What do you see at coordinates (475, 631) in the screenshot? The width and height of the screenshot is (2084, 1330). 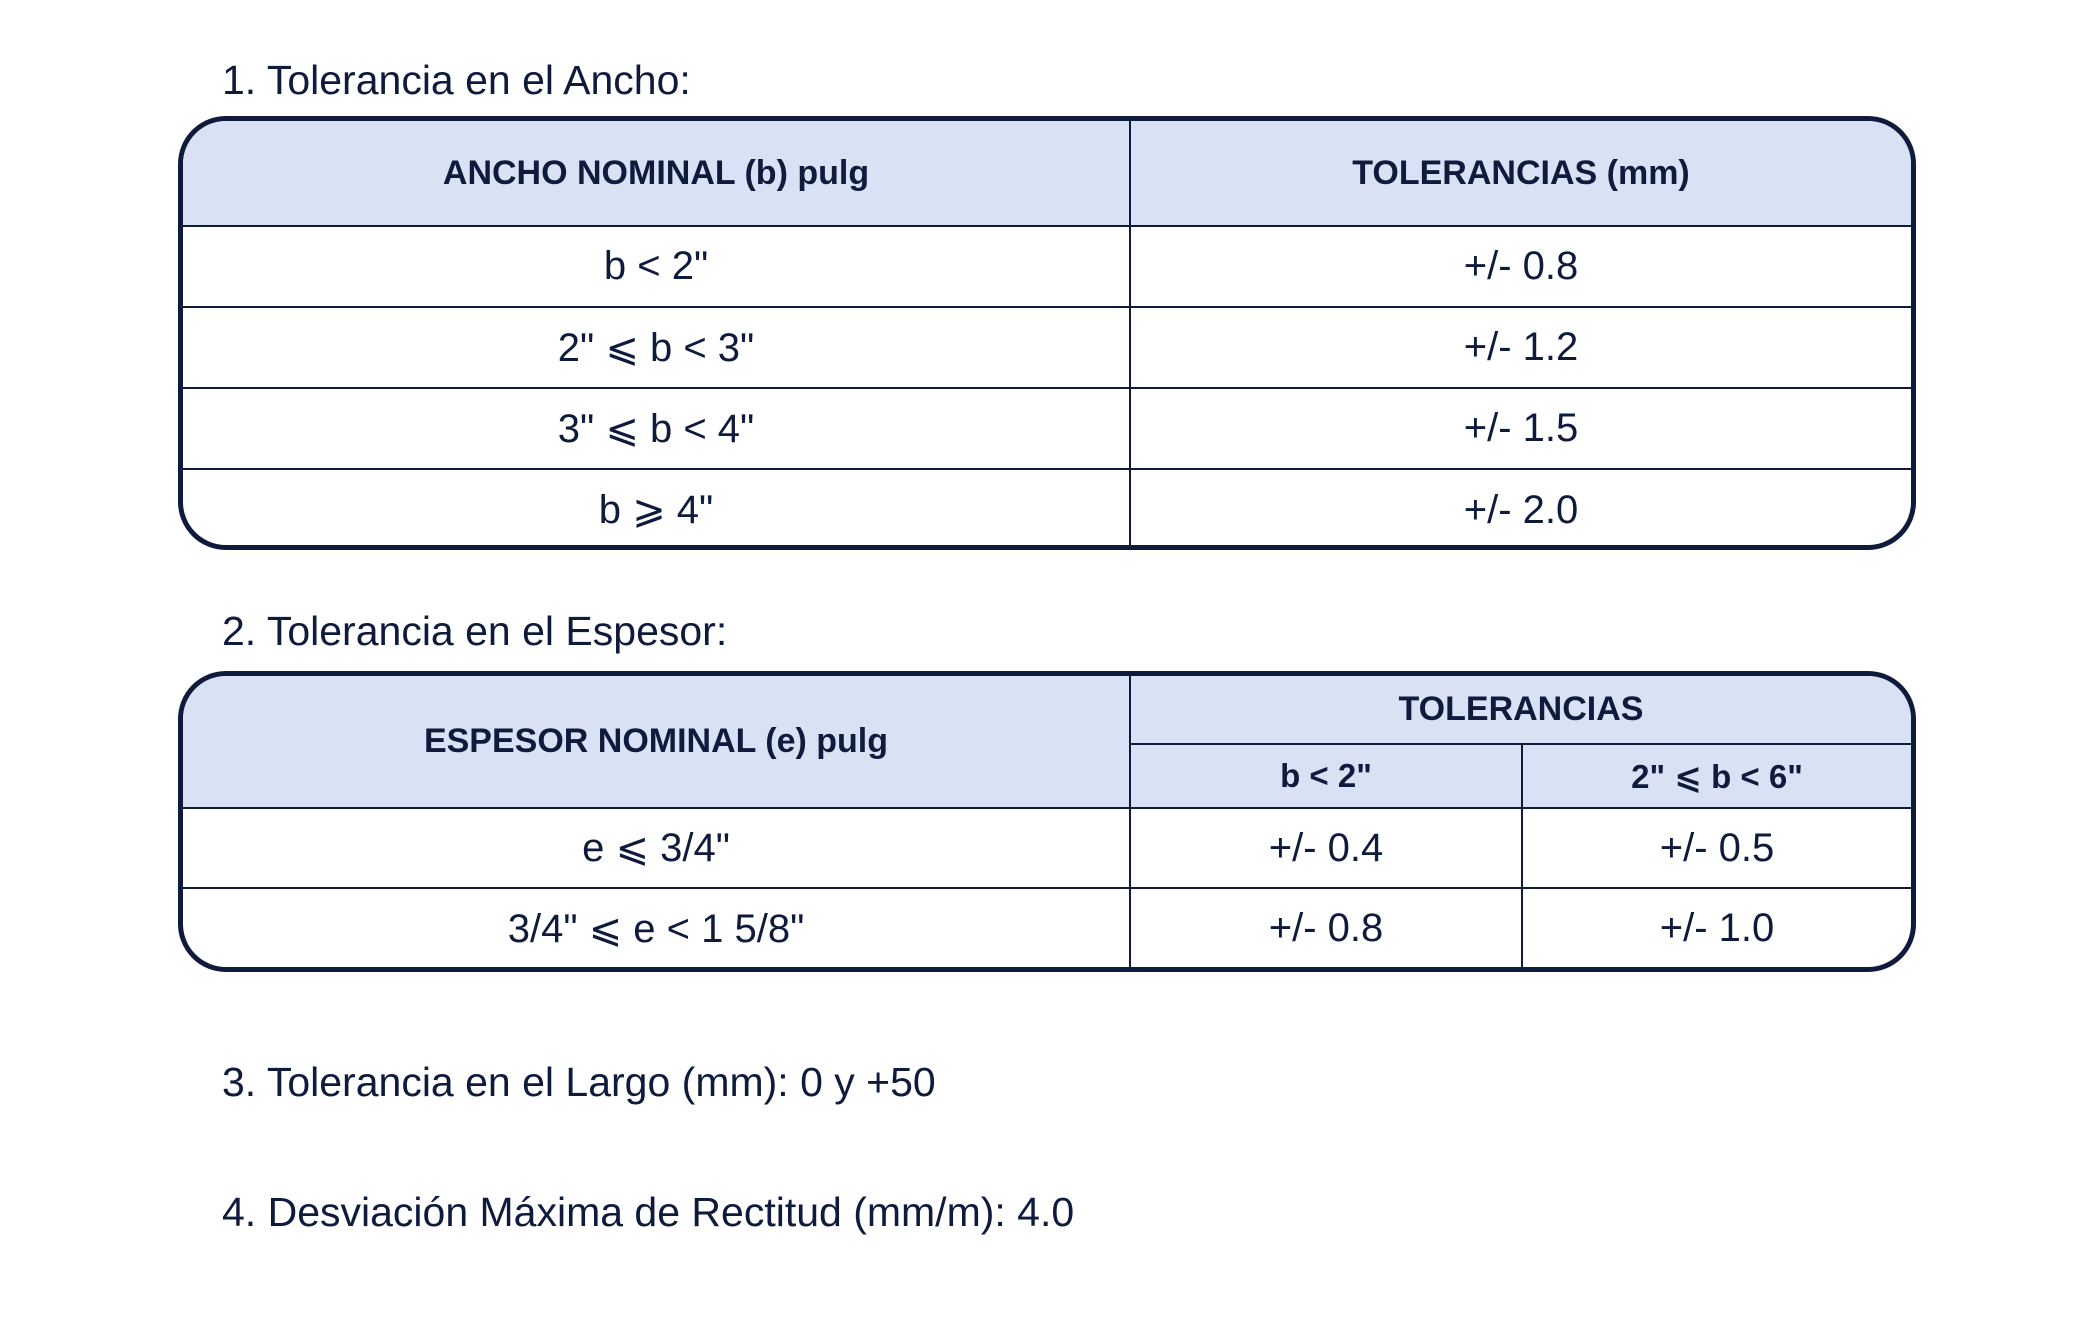 I see `section-2-heading: 2. Tolerancia en el Espesor:` at bounding box center [475, 631].